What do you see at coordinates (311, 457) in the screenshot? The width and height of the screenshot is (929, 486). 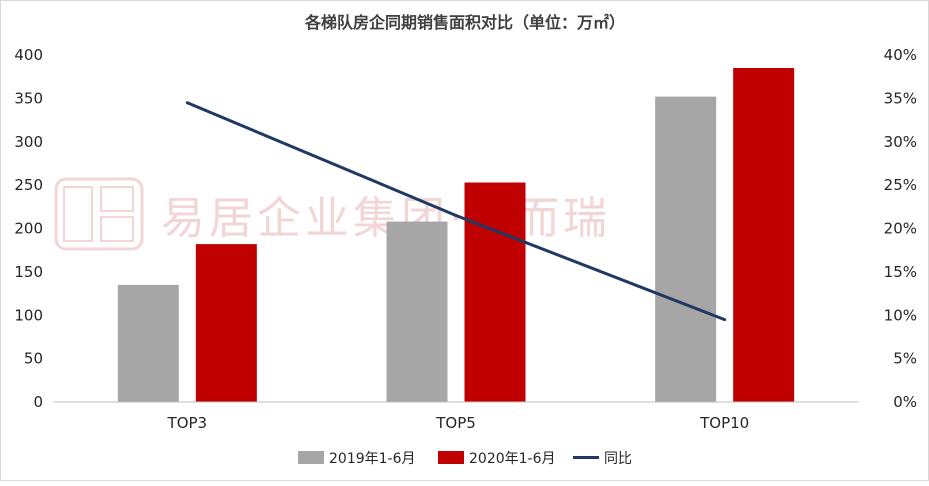 I see `legend-swatch-2019` at bounding box center [311, 457].